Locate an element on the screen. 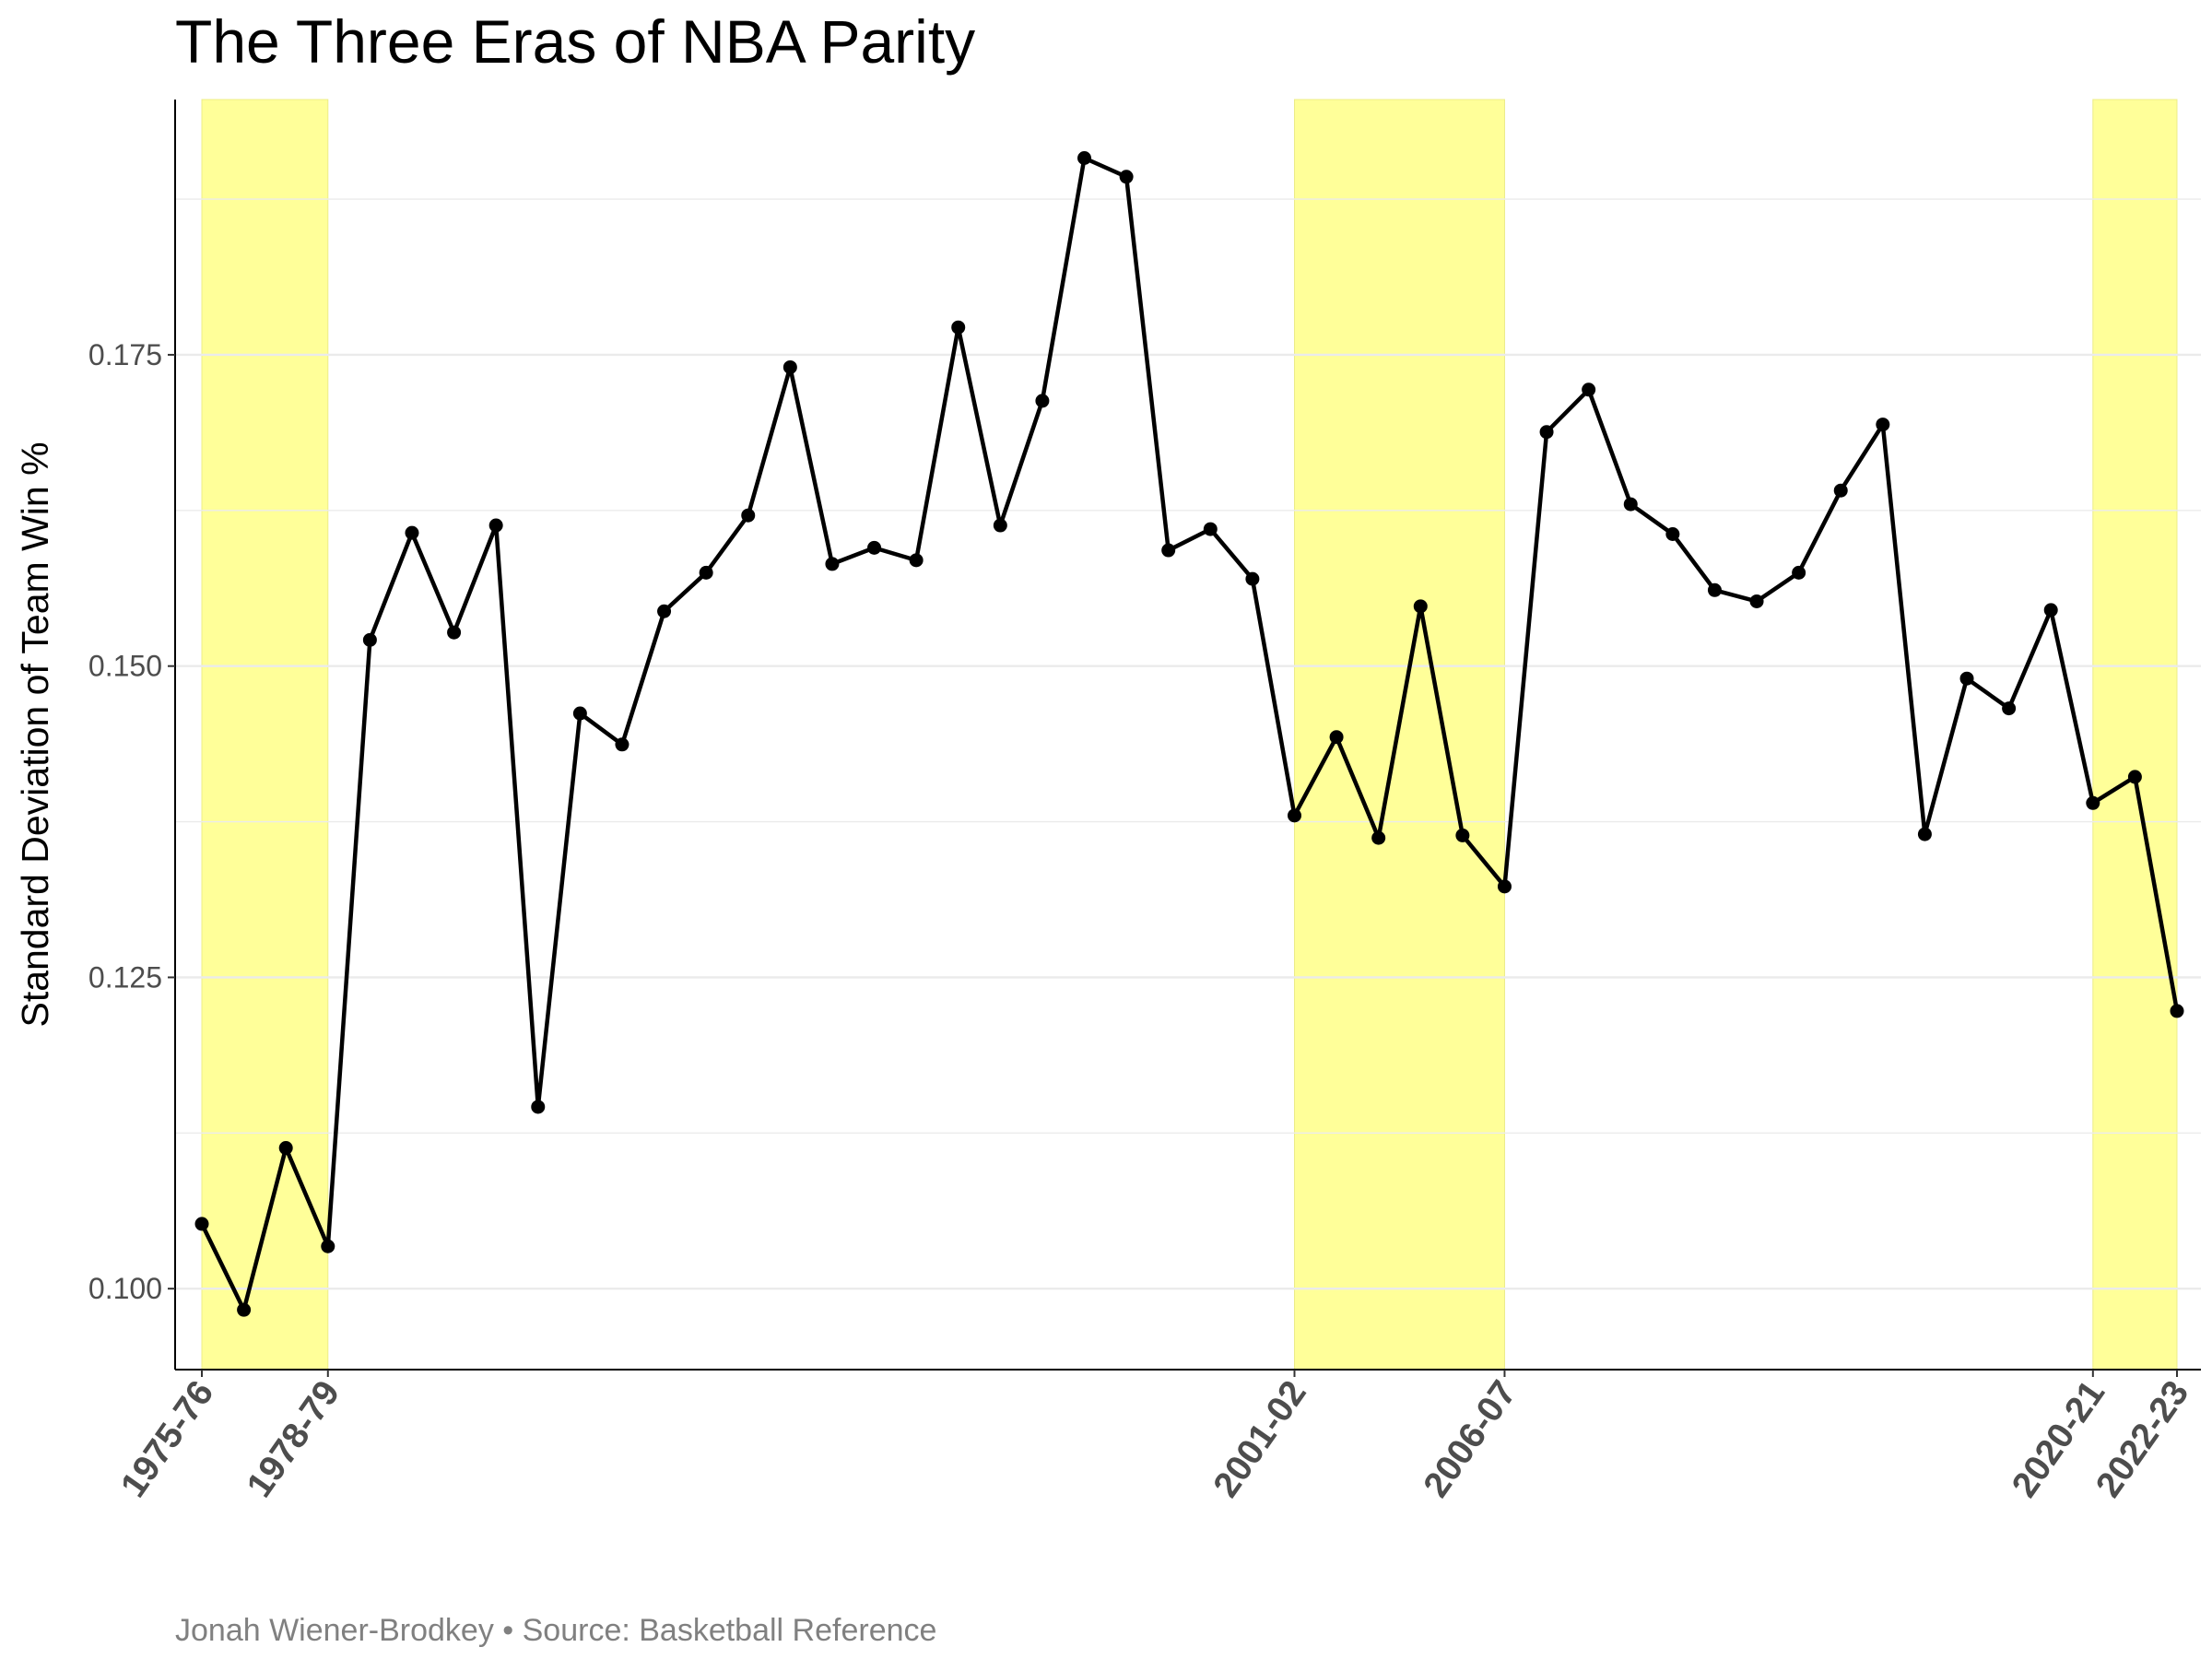 This screenshot has height=1659, width=2212. y-axis-tick-labels: 0.100 0.125 0.150 0.175 is located at coordinates (131, 821).